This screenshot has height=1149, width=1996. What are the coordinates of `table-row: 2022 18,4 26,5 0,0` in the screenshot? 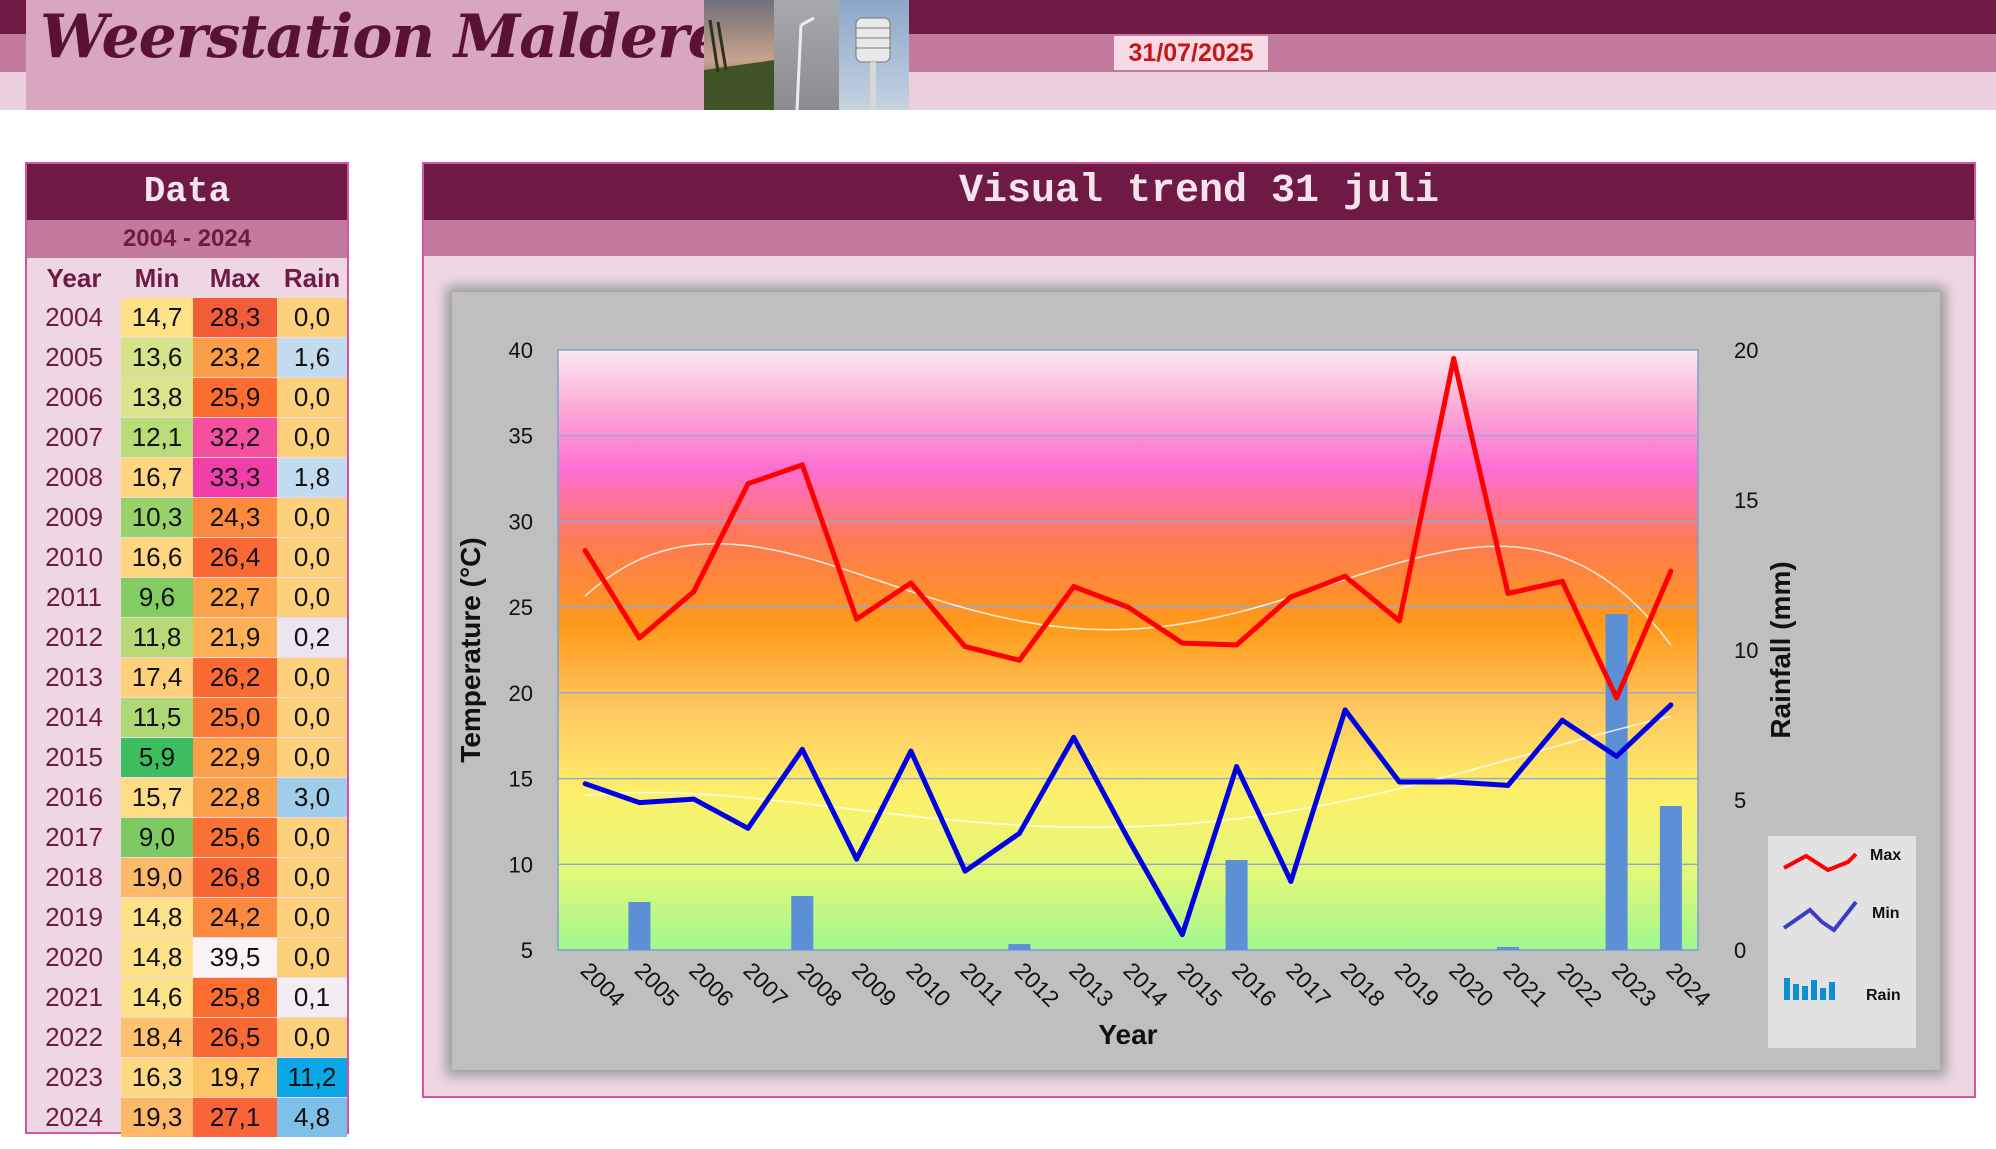 It's located at (187, 1038).